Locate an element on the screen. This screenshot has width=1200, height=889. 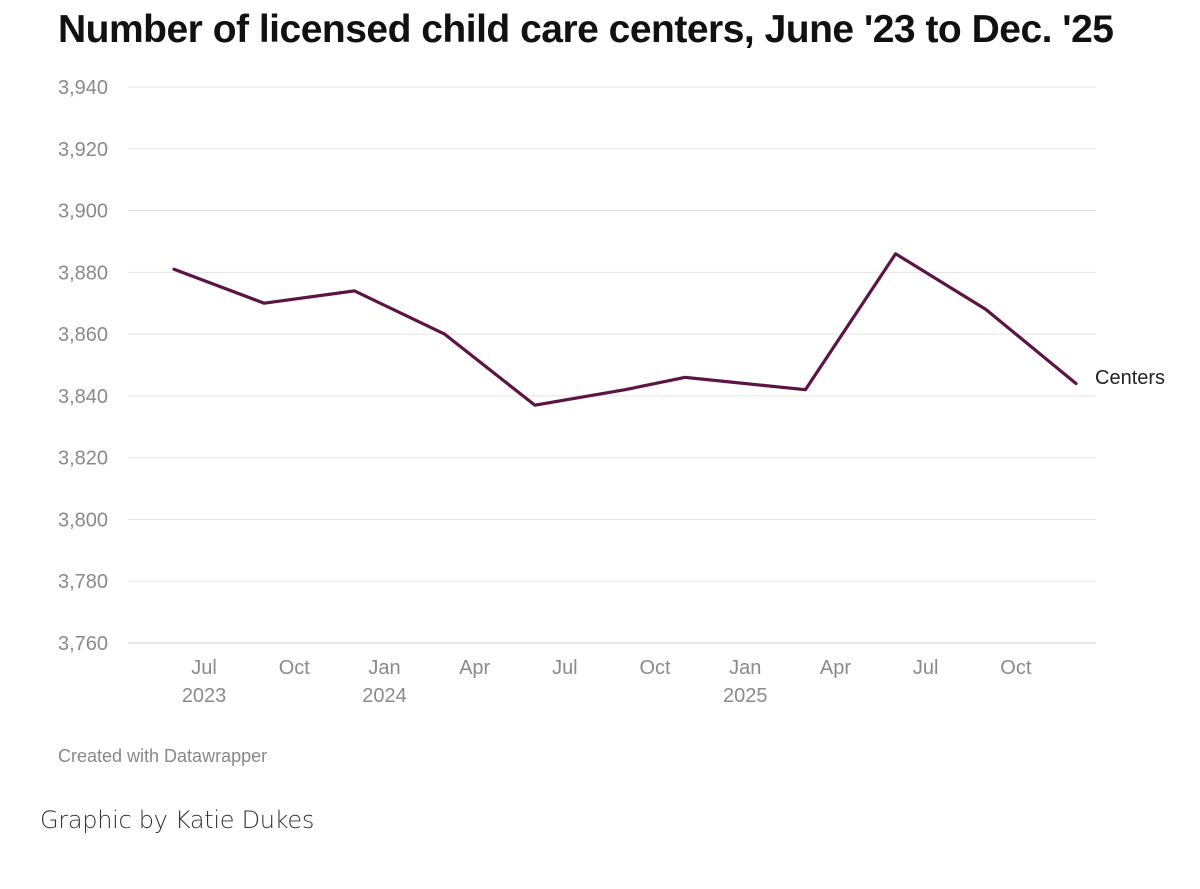
y-tick-label: 3,840 is located at coordinates (83, 397).